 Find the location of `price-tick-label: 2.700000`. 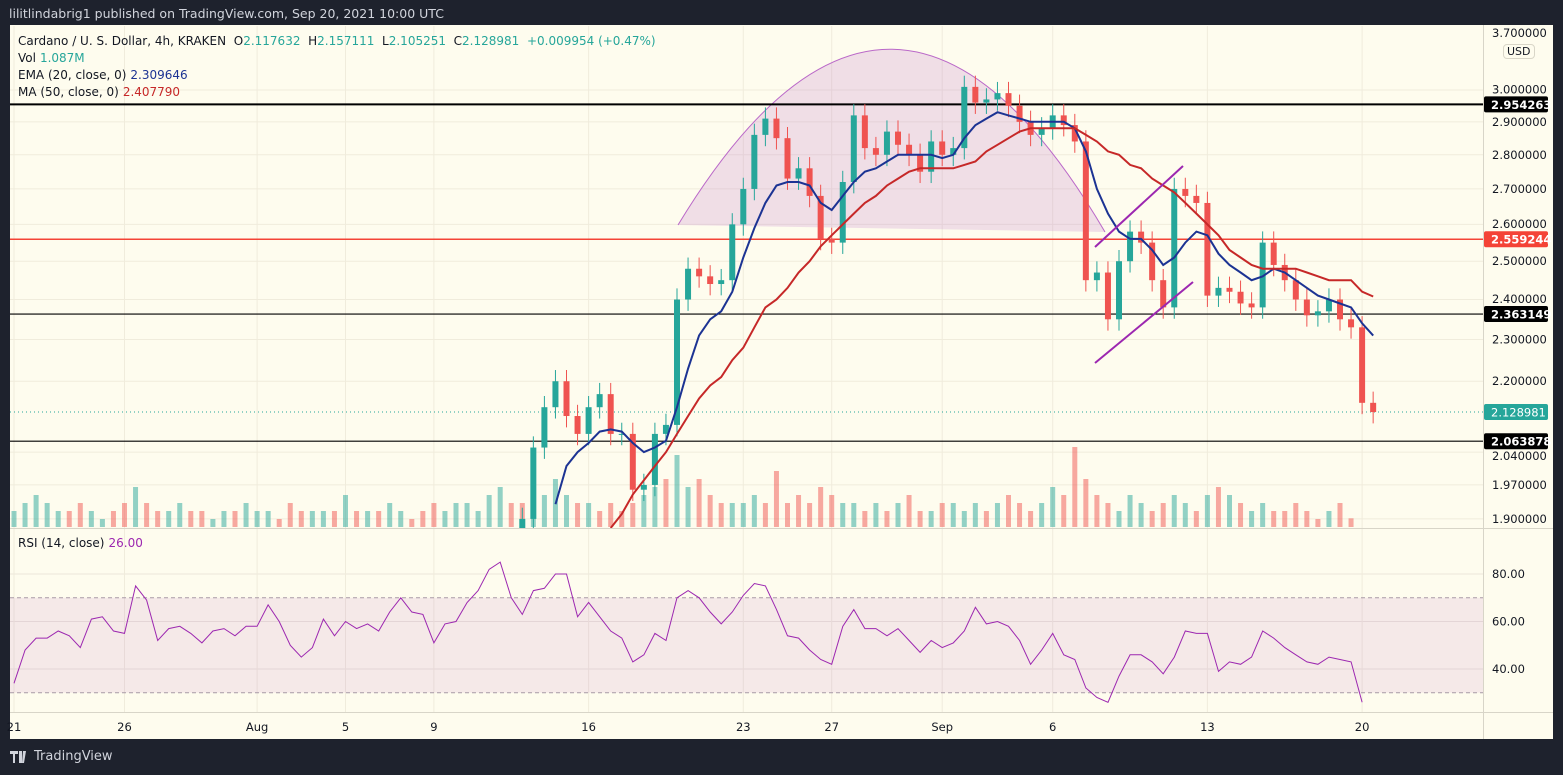

price-tick-label: 2.700000 is located at coordinates (1519, 189).